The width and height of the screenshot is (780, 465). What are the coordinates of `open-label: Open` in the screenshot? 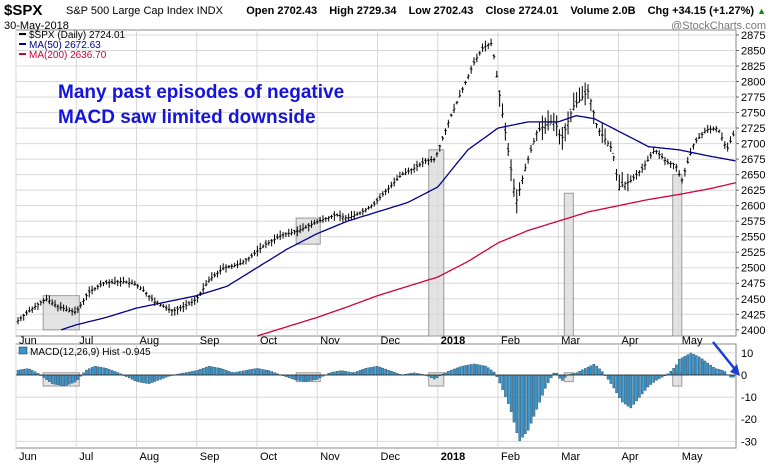 It's located at (260, 11).